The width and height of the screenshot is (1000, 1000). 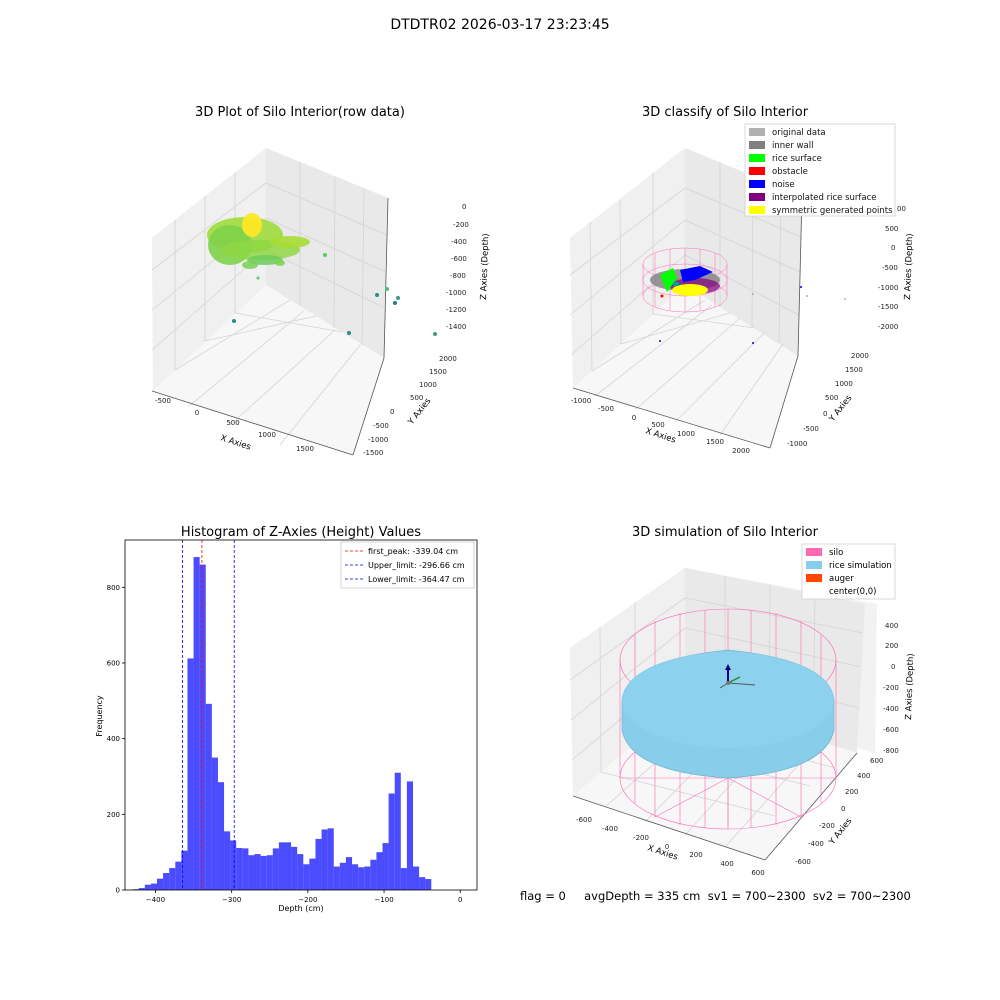 I want to click on plot1-outliers, so click(x=334, y=294).